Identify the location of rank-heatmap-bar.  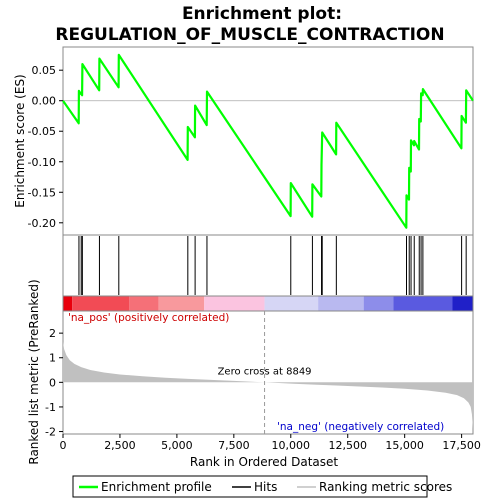
(268, 303).